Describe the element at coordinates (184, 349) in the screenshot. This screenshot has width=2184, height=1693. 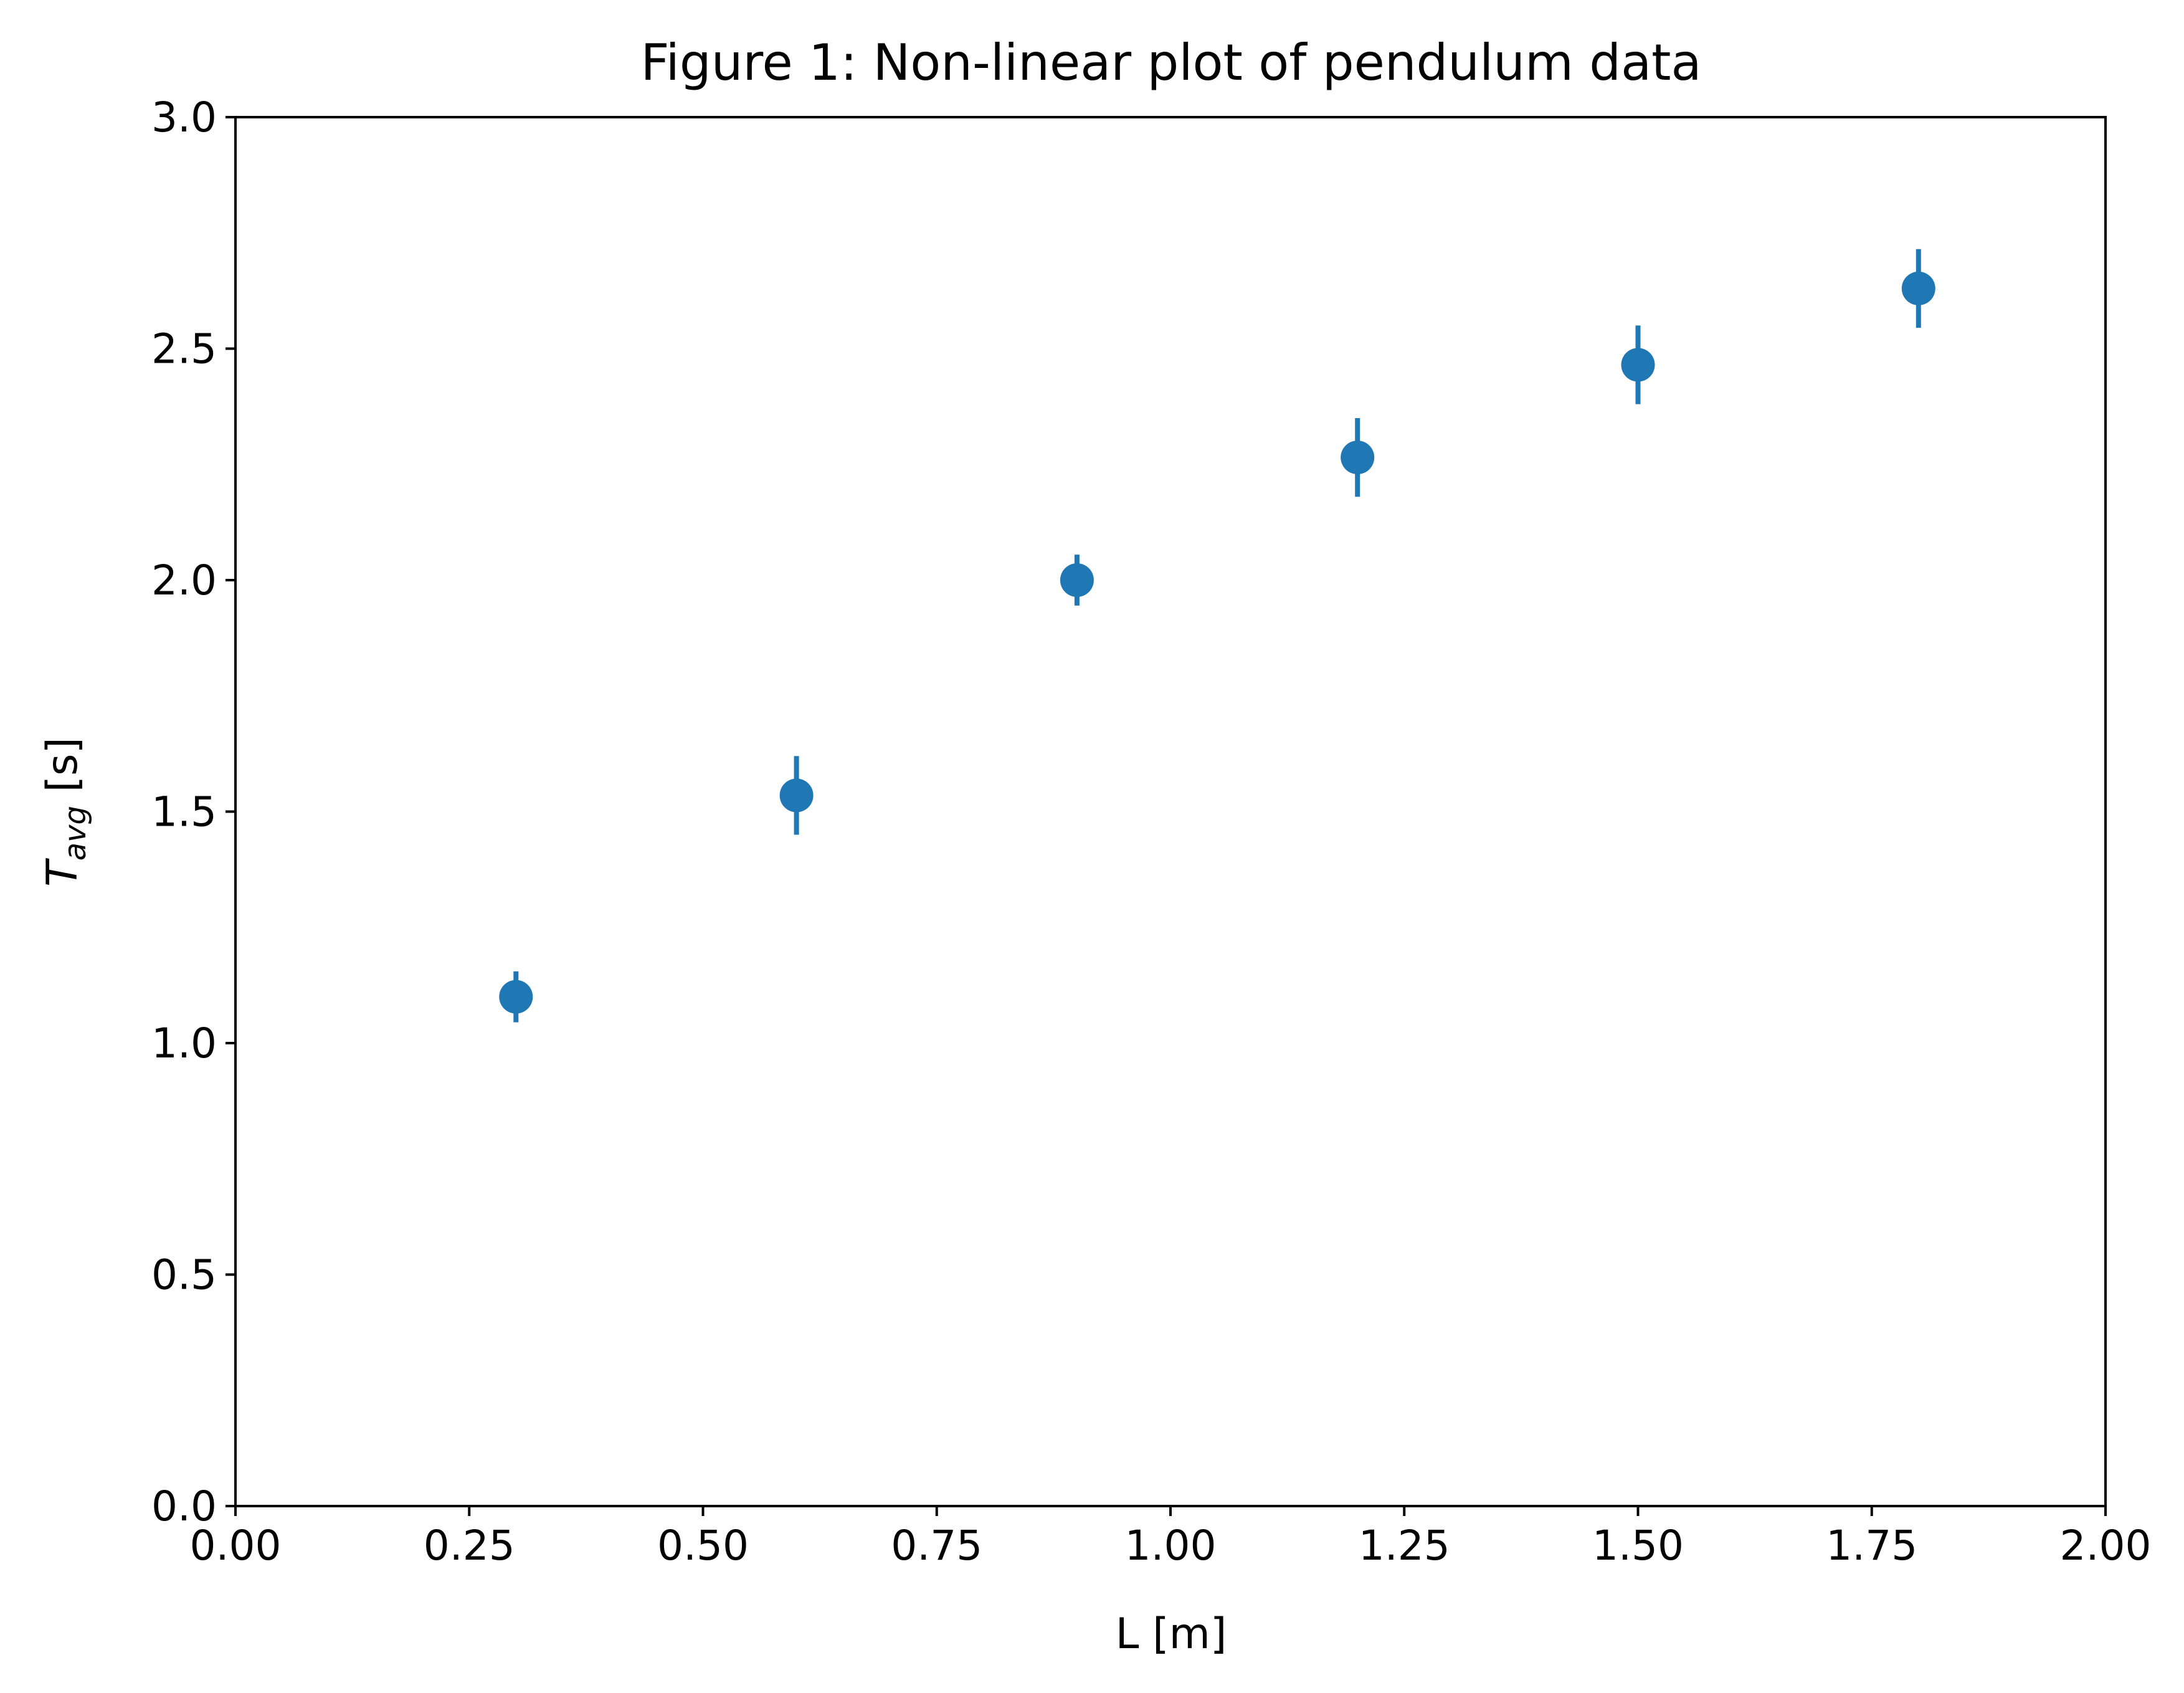
I see `y-tick-label: 2.5` at that location.